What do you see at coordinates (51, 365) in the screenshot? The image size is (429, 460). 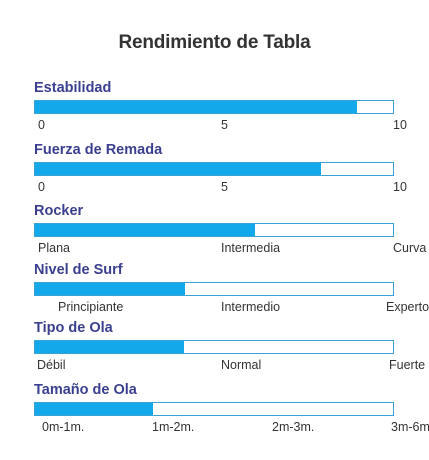 I see `scale-tick: Débil` at bounding box center [51, 365].